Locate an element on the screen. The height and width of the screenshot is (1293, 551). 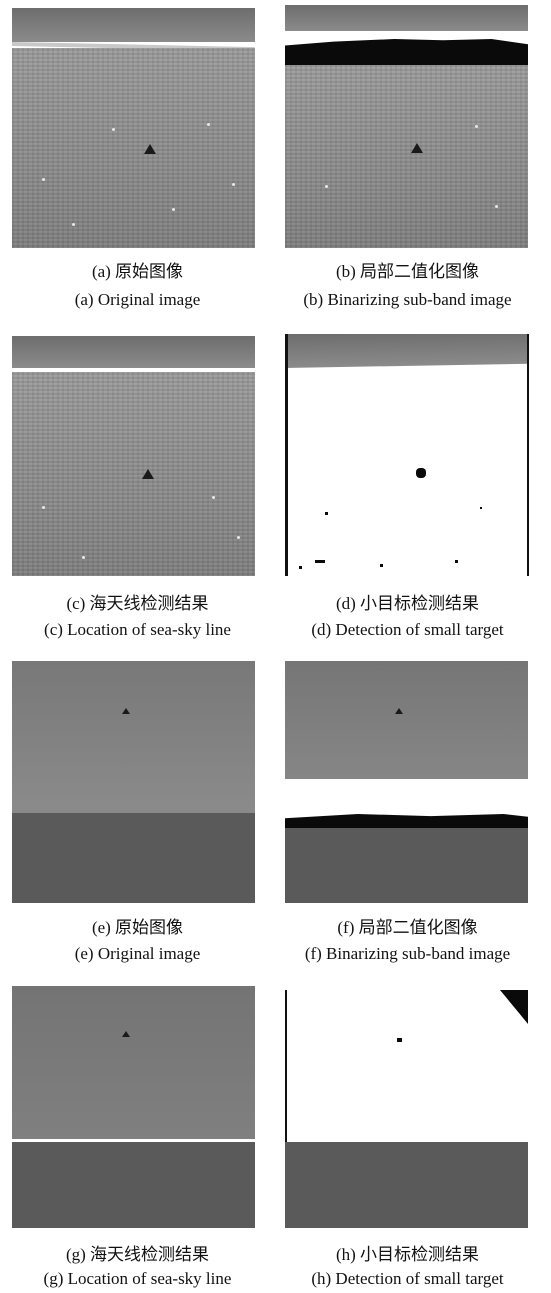
caption-a-cn: (a) 原始图像 is located at coordinates (137, 271).